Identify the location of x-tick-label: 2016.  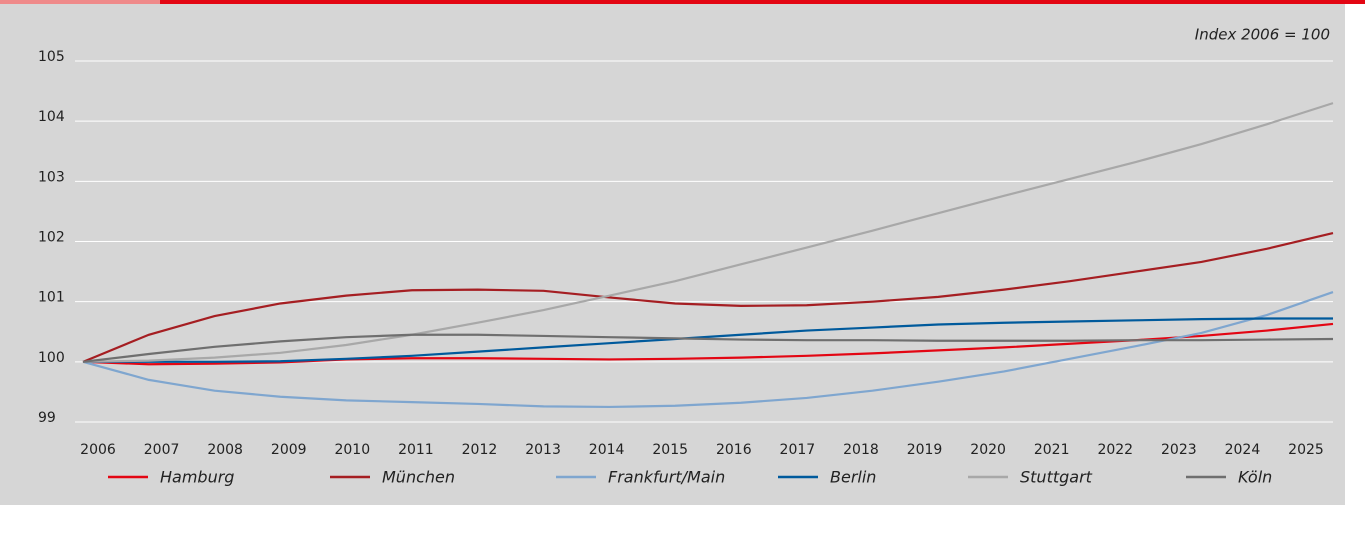
(734, 450).